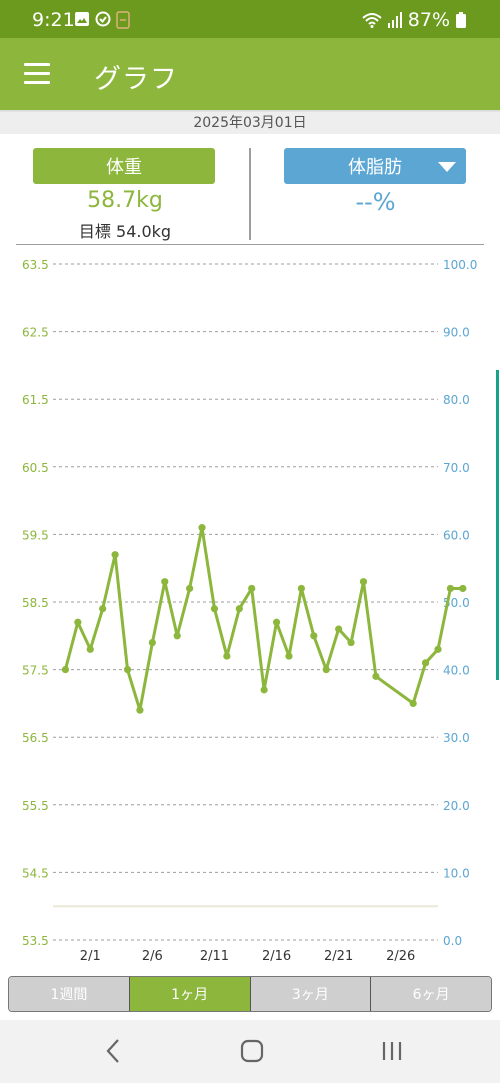 This screenshot has width=500, height=1083. Describe the element at coordinates (35, 806) in the screenshot. I see `left-axis-tick: 55.5` at that location.